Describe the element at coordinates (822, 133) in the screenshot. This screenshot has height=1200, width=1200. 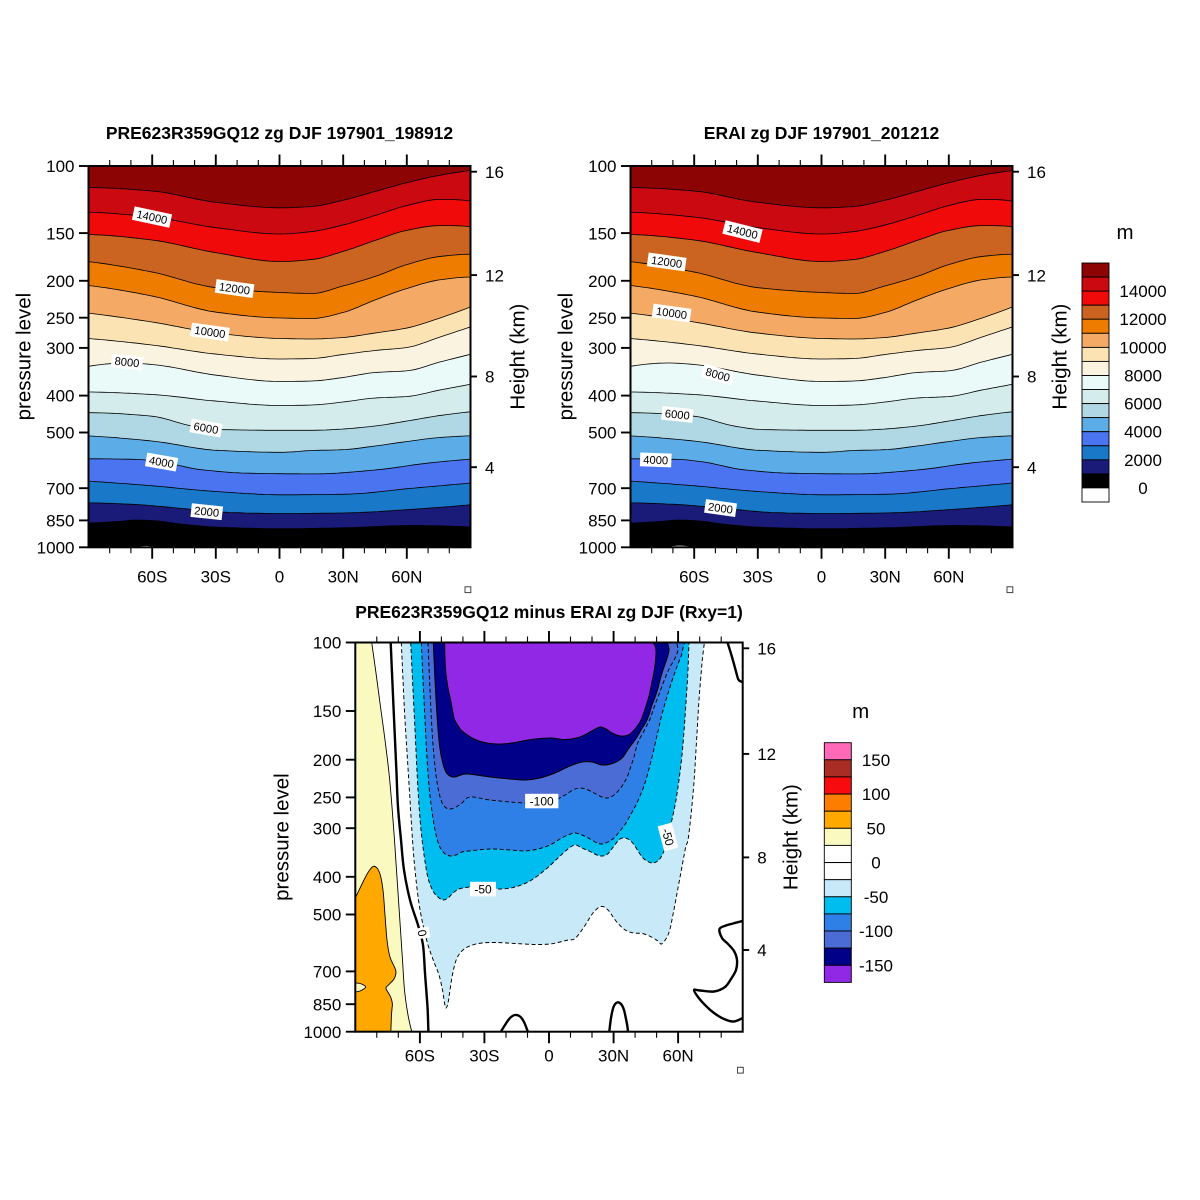
I see `svg-text: ERAI zg DJF 197901_201212` at that location.